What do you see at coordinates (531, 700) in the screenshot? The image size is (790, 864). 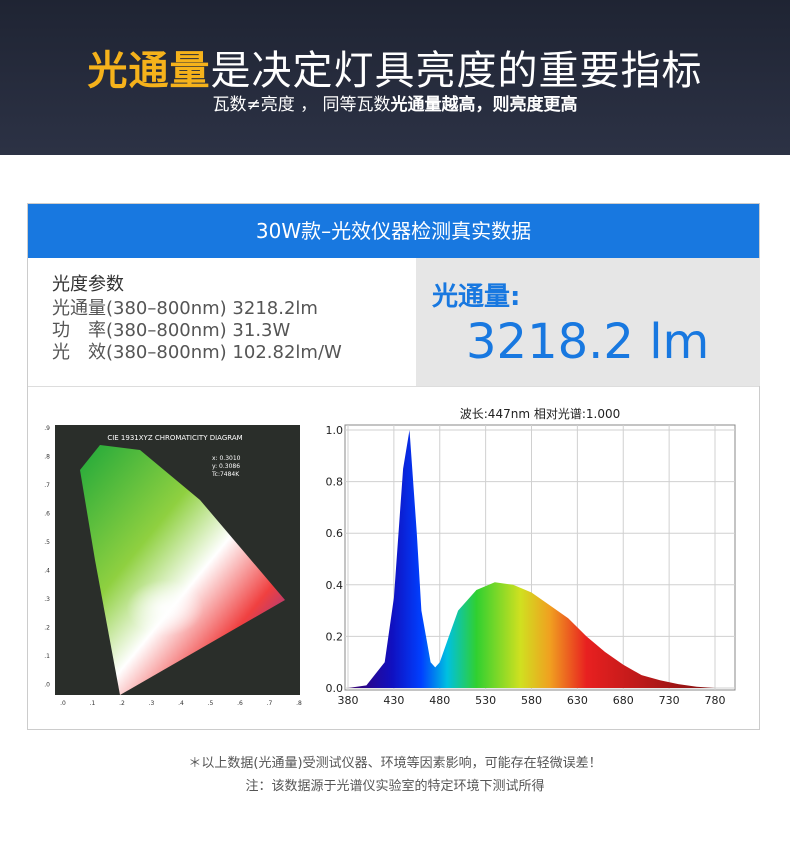 I see `x-tick-label: 580` at bounding box center [531, 700].